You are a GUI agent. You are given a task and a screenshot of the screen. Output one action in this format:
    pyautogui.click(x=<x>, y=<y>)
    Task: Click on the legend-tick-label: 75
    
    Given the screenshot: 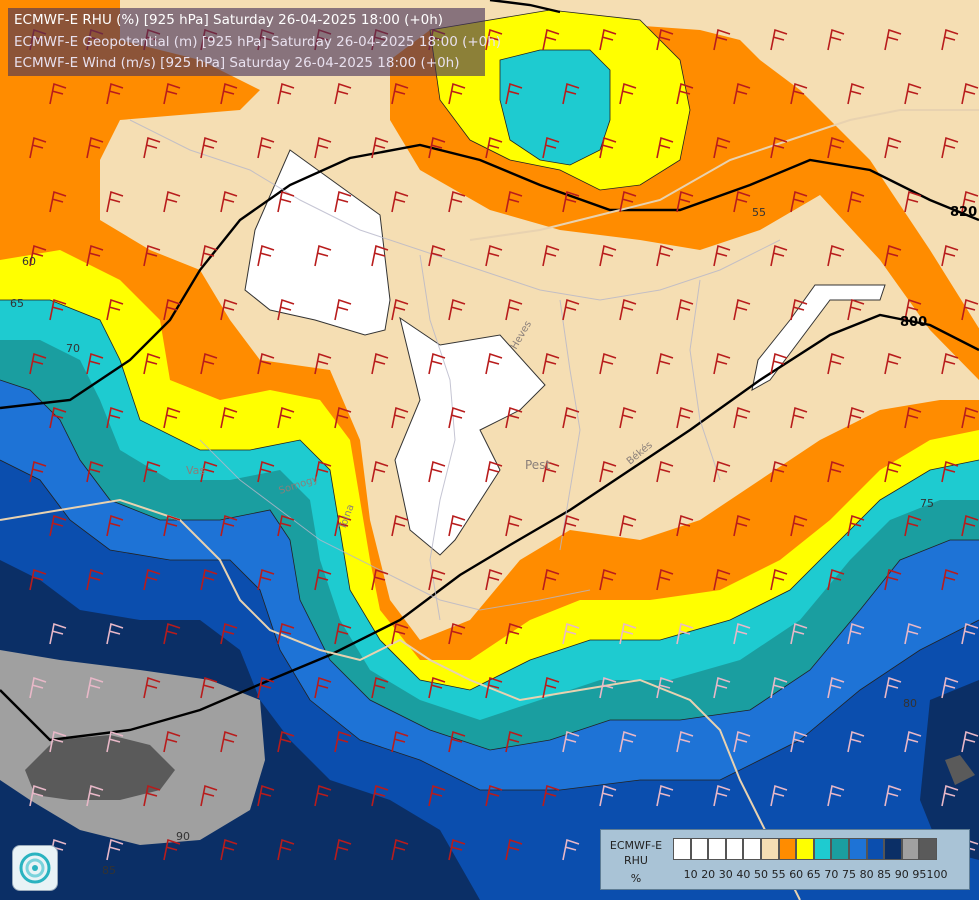 What is the action you would take?
    pyautogui.click(x=849, y=874)
    